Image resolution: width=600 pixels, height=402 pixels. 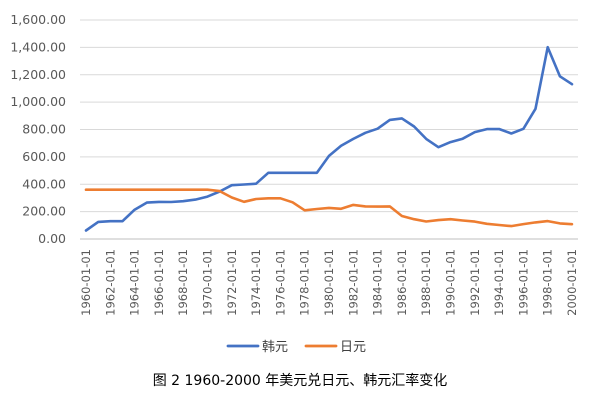 I want to click on x-tick-label: 1966-01-01, so click(x=159, y=282).